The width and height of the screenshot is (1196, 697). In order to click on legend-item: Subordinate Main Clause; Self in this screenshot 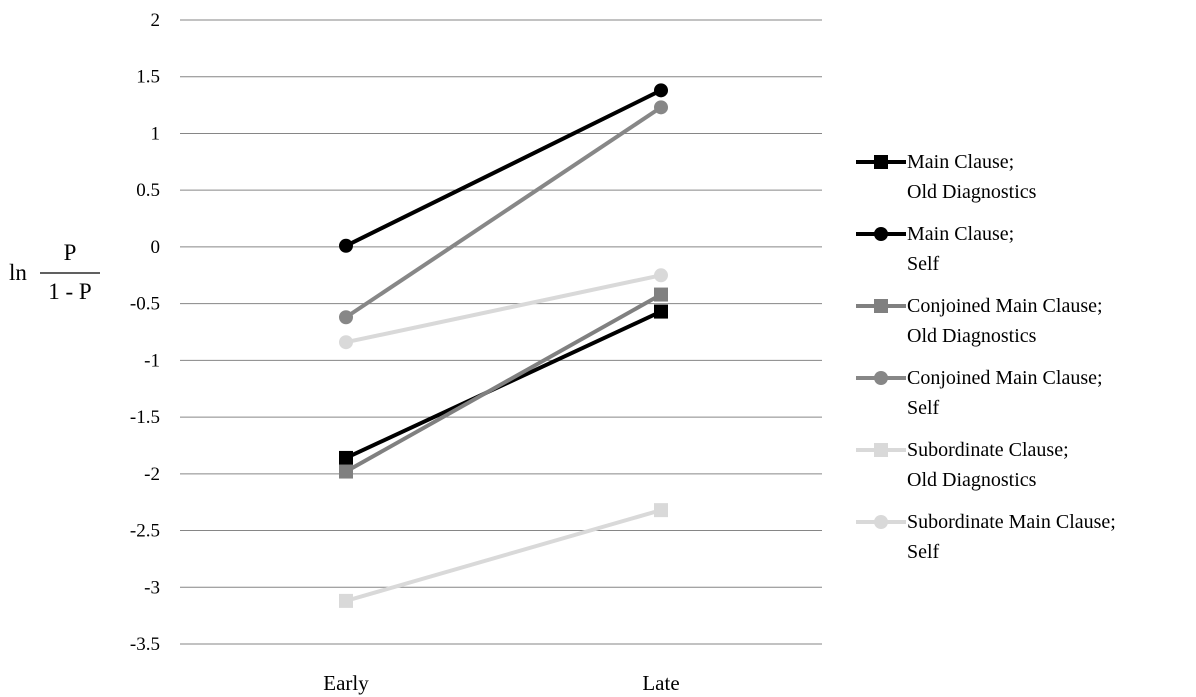, I will do `click(986, 537)`.